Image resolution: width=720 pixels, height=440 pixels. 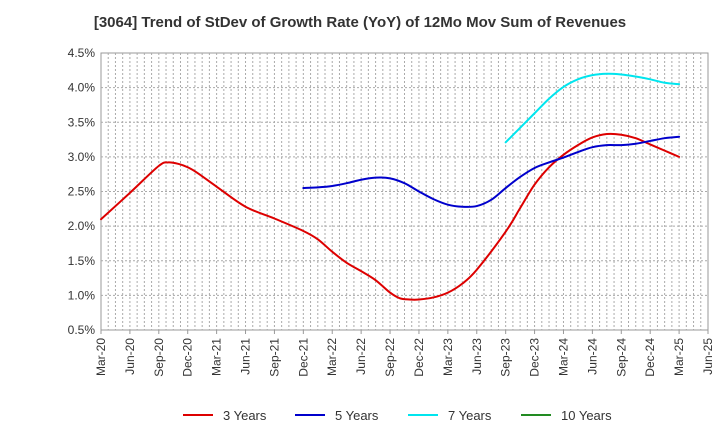 What do you see at coordinates (361, 356) in the screenshot?
I see `x-tick-label: Jun-22` at bounding box center [361, 356].